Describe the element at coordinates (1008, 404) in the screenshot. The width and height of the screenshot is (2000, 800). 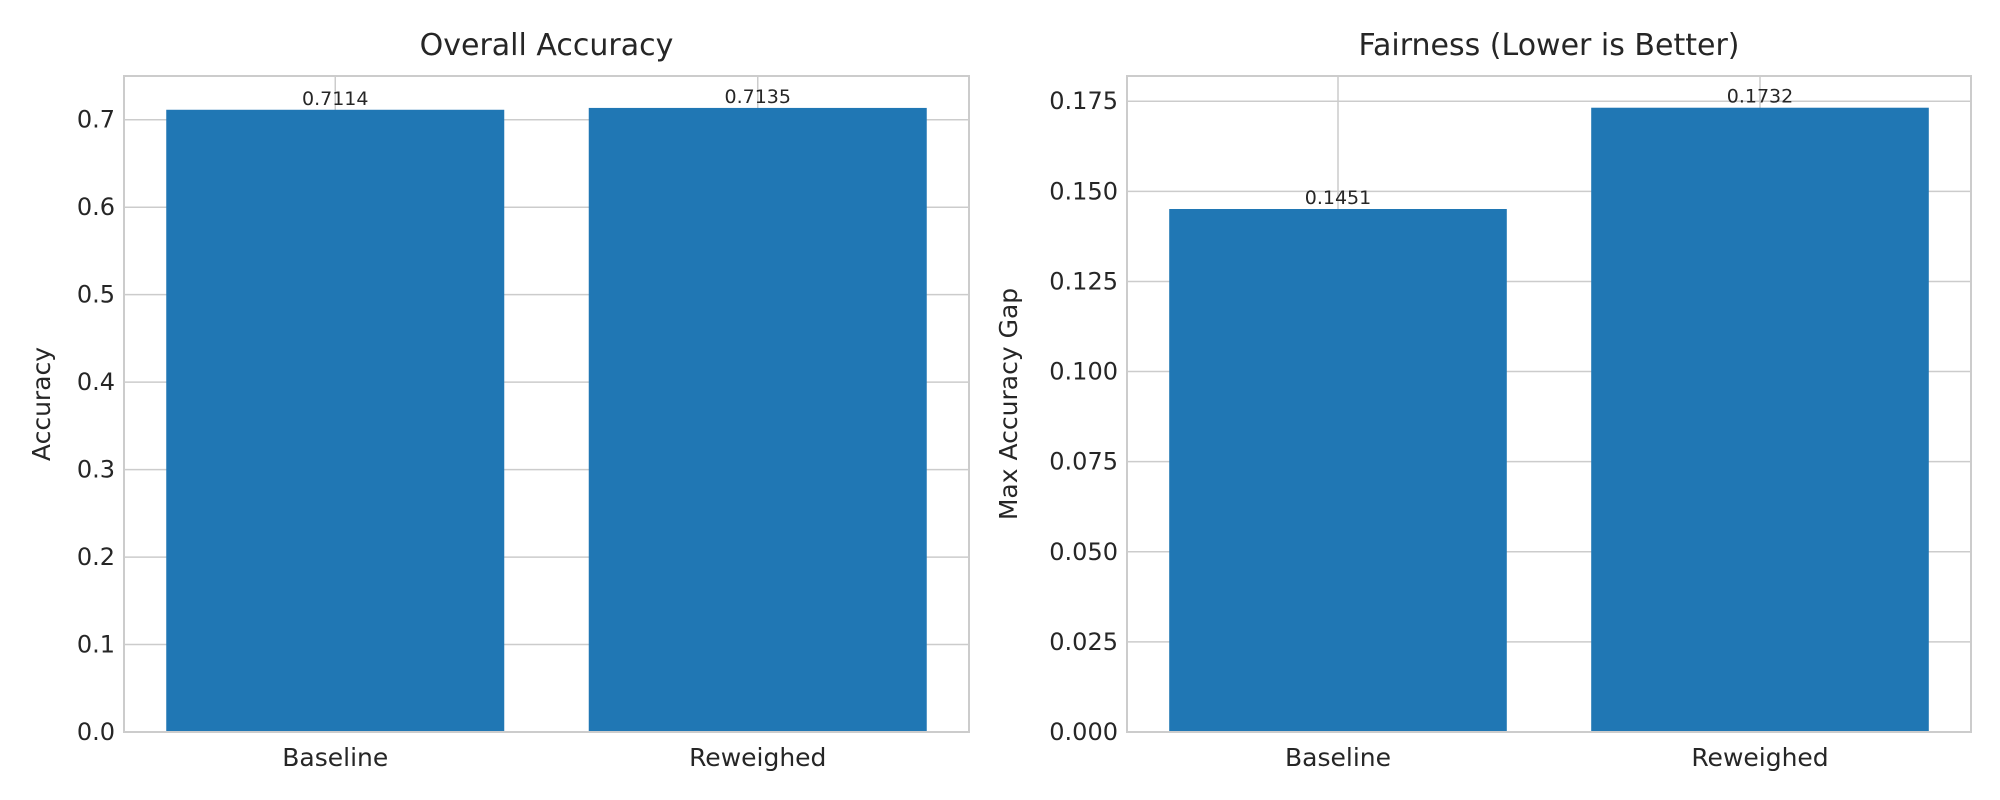
I see `y-axis-label: Max Accuracy Gap` at that location.